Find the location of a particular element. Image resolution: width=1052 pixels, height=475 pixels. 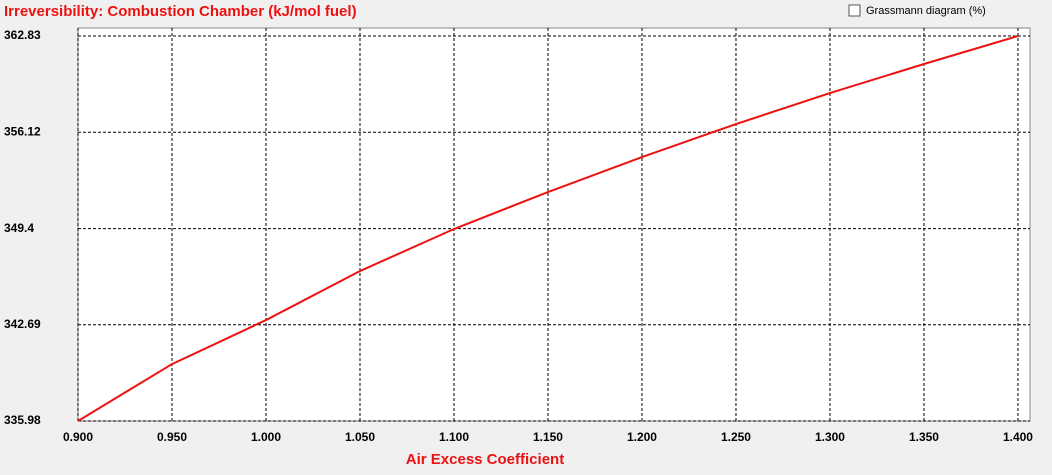

x-tick-label: 1.250 is located at coordinates (736, 437).